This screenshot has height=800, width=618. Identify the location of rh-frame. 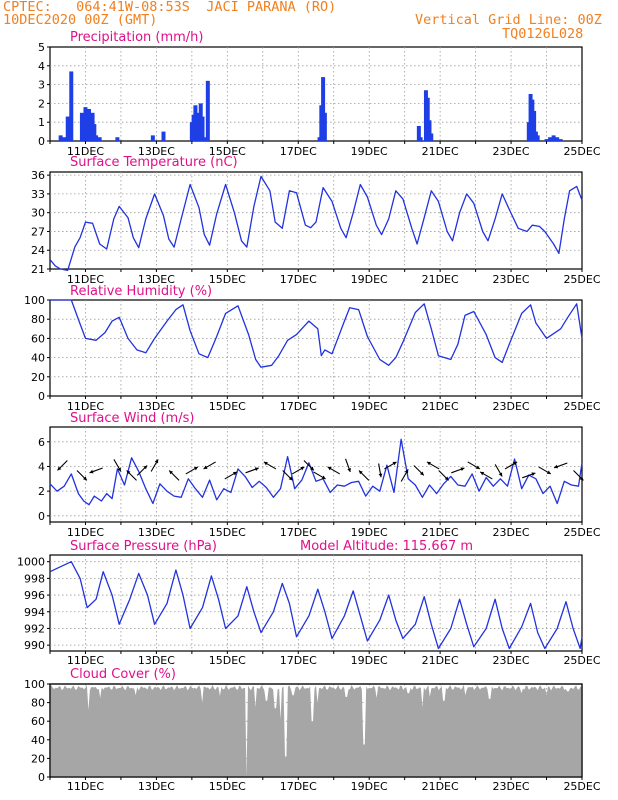
(316, 348).